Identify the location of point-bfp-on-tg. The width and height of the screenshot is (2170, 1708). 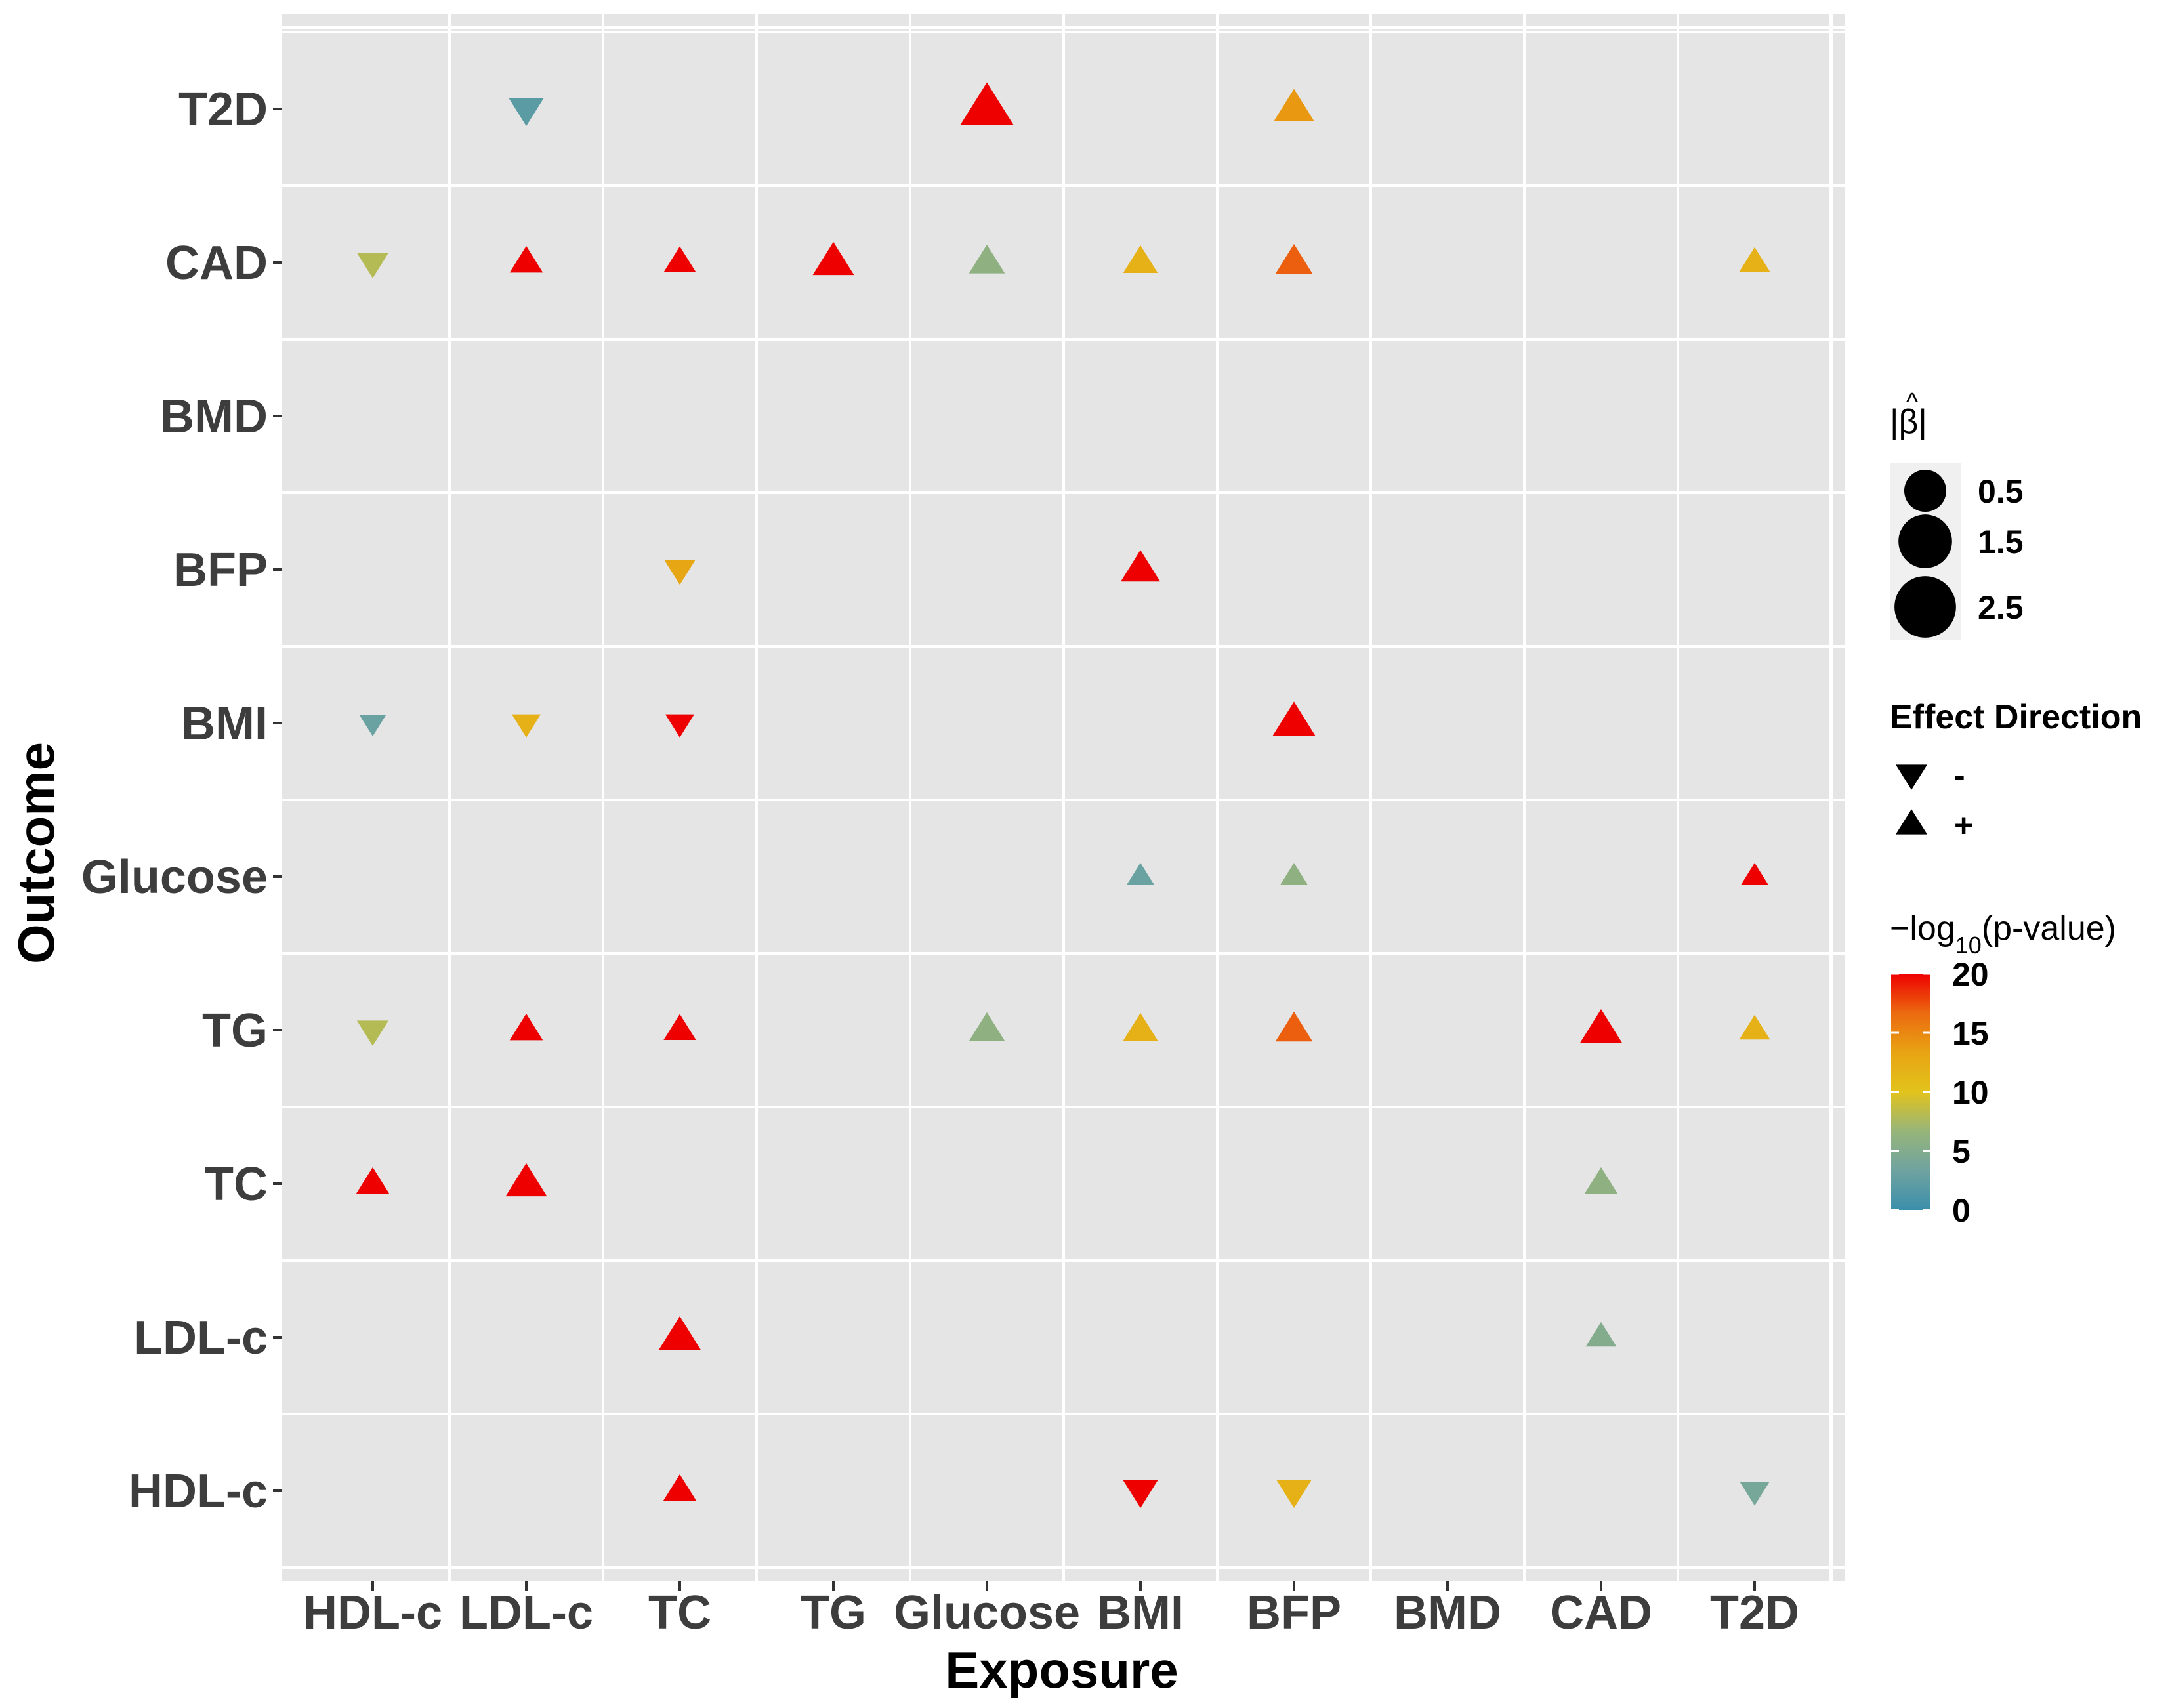
(1294, 1026).